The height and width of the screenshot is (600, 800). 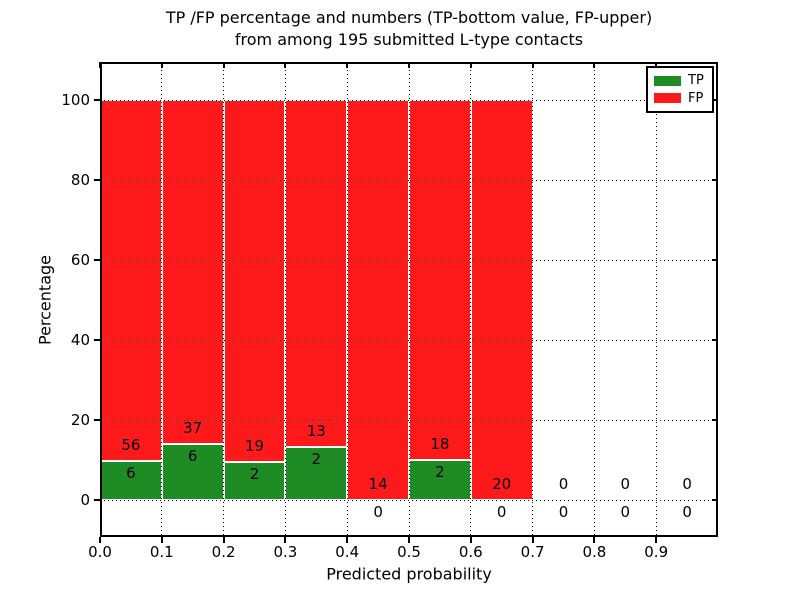 I want to click on legend-item-tp: TP, so click(x=680, y=80).